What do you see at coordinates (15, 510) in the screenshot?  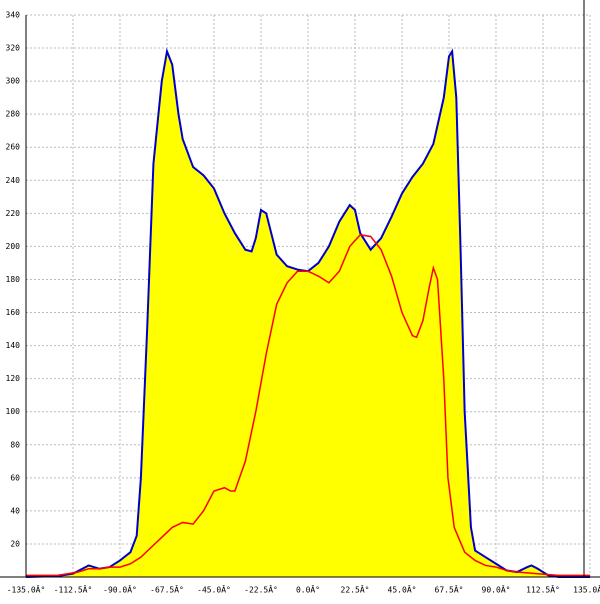 I see `y-tick-label: 40` at bounding box center [15, 510].